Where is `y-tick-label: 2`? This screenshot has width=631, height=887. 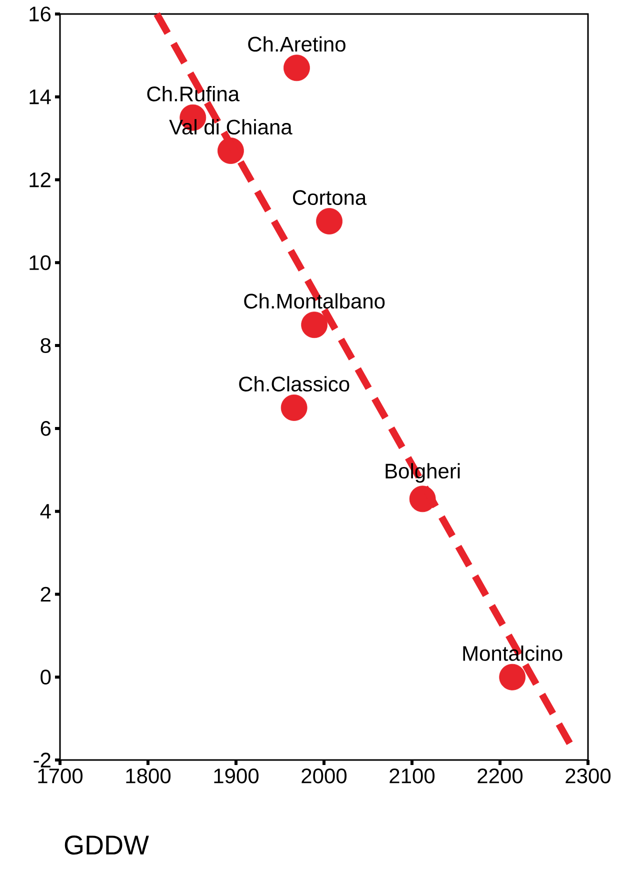
y-tick-label: 2 is located at coordinates (45, 594).